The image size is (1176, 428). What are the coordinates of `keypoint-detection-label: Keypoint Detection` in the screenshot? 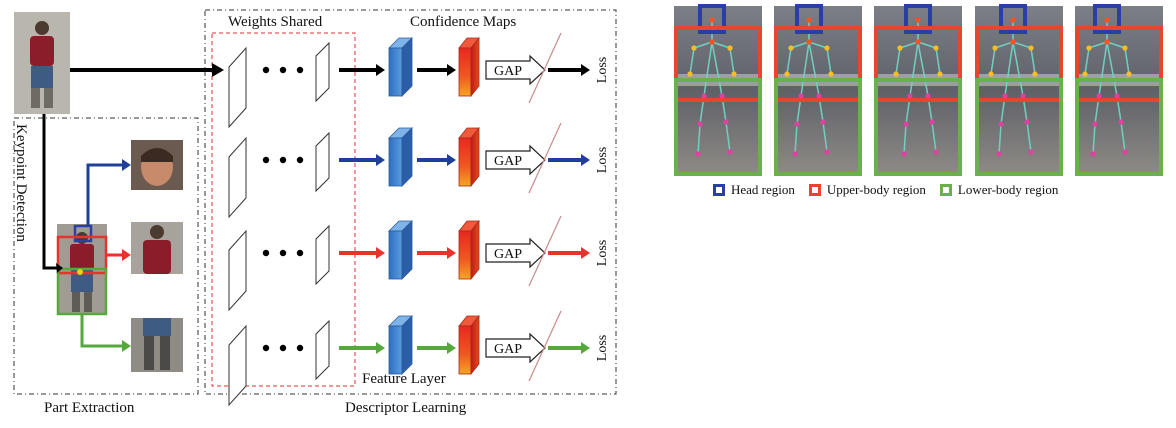 It's located at (21, 183).